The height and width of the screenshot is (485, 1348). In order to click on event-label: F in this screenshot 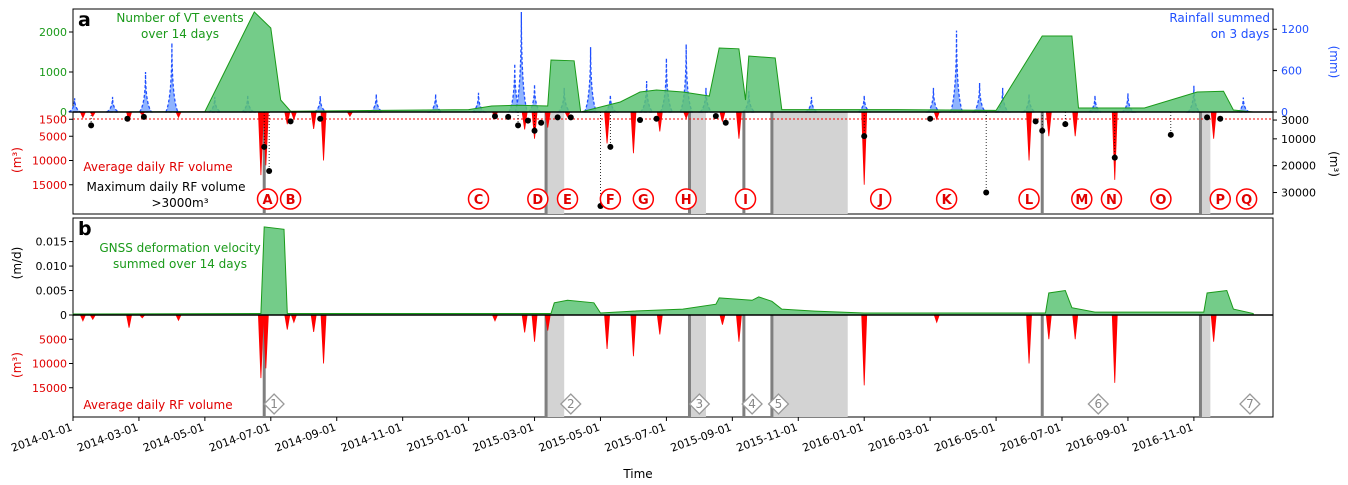, I will do `click(610, 200)`.